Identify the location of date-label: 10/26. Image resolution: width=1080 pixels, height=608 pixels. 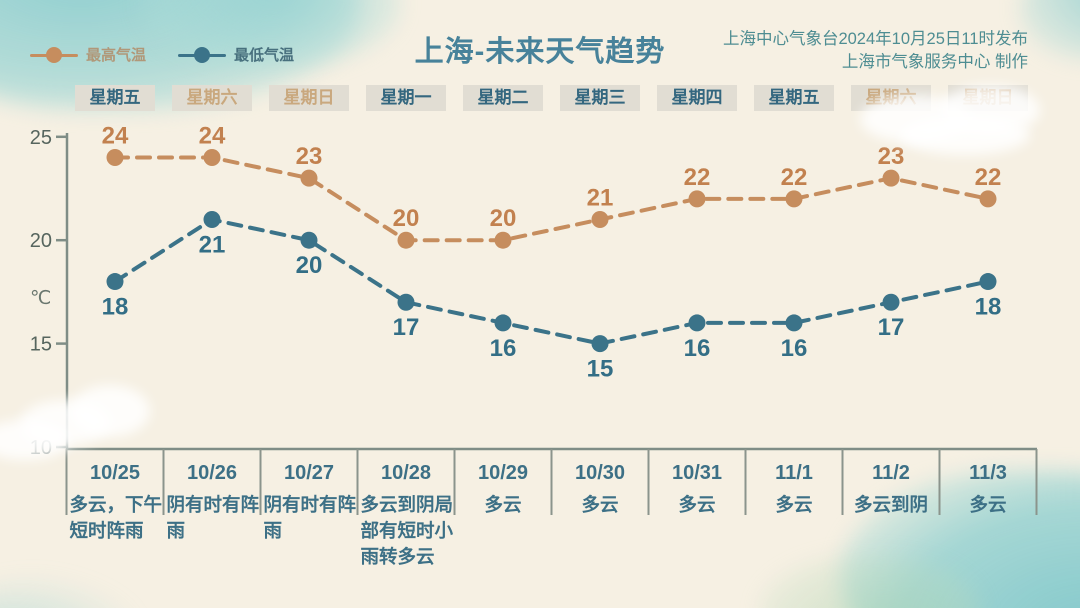
(212, 473).